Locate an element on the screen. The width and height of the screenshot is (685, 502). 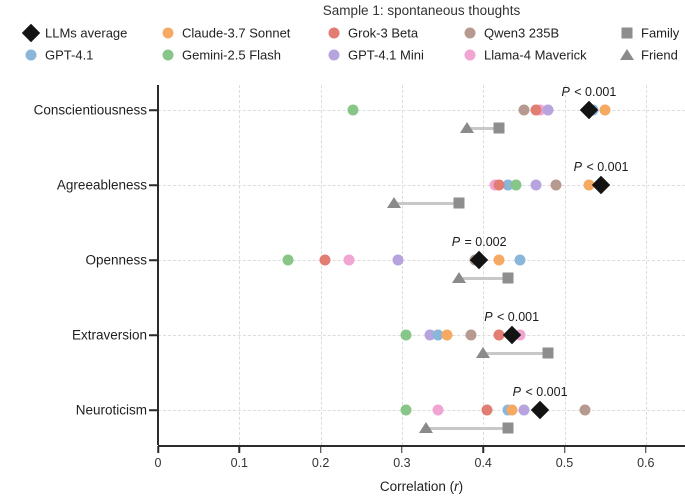
y-axis-line is located at coordinates (158, 265).